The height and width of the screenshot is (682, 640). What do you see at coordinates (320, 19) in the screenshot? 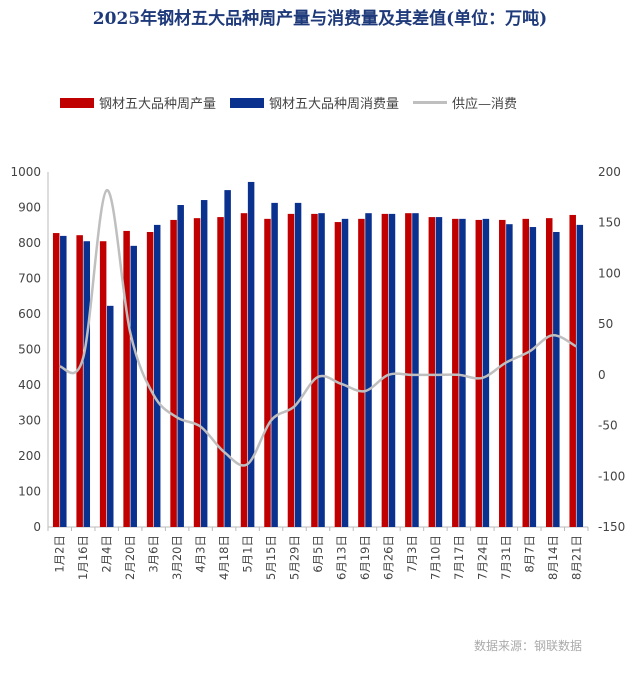
I see `chart-title: 2025年钢材五大品种周产量与消费量及其差值(单位：万吨)` at bounding box center [320, 19].